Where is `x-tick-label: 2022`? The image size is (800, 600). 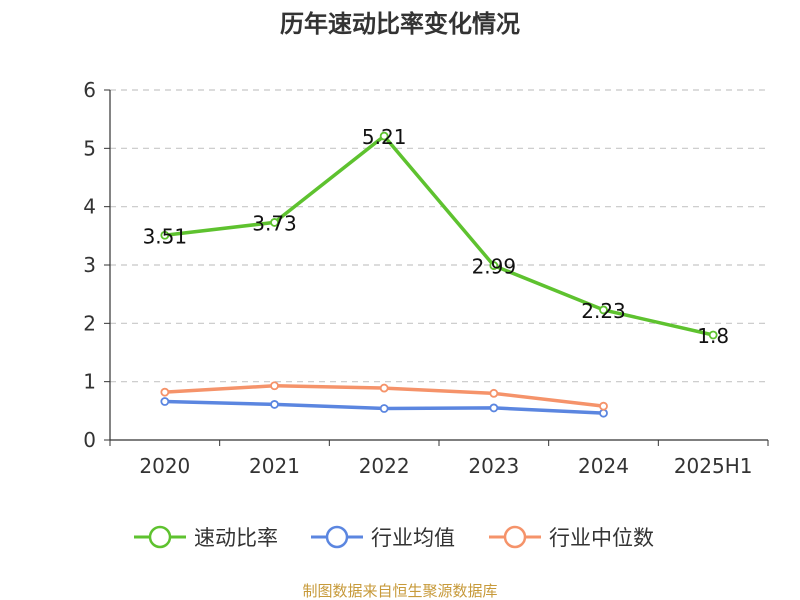 x-tick-label: 2022 is located at coordinates (384, 466).